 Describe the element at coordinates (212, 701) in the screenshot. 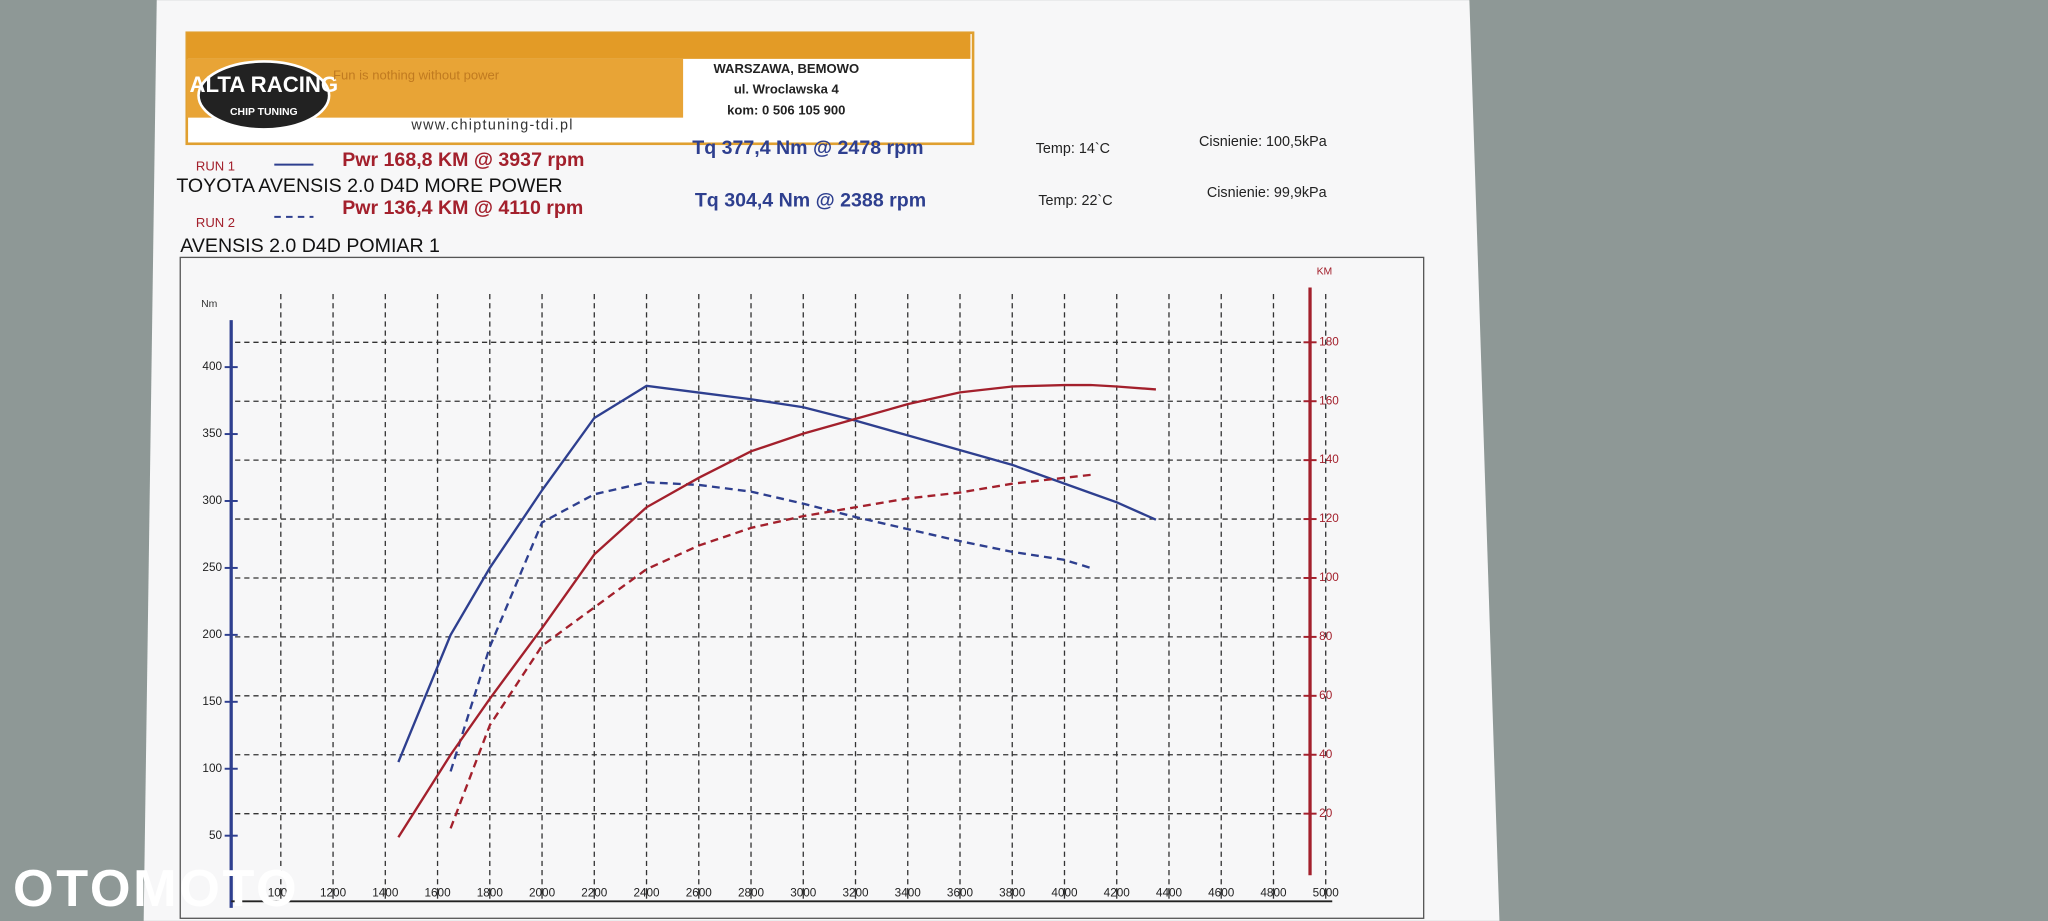

I see `y-tick-label: 150` at that location.